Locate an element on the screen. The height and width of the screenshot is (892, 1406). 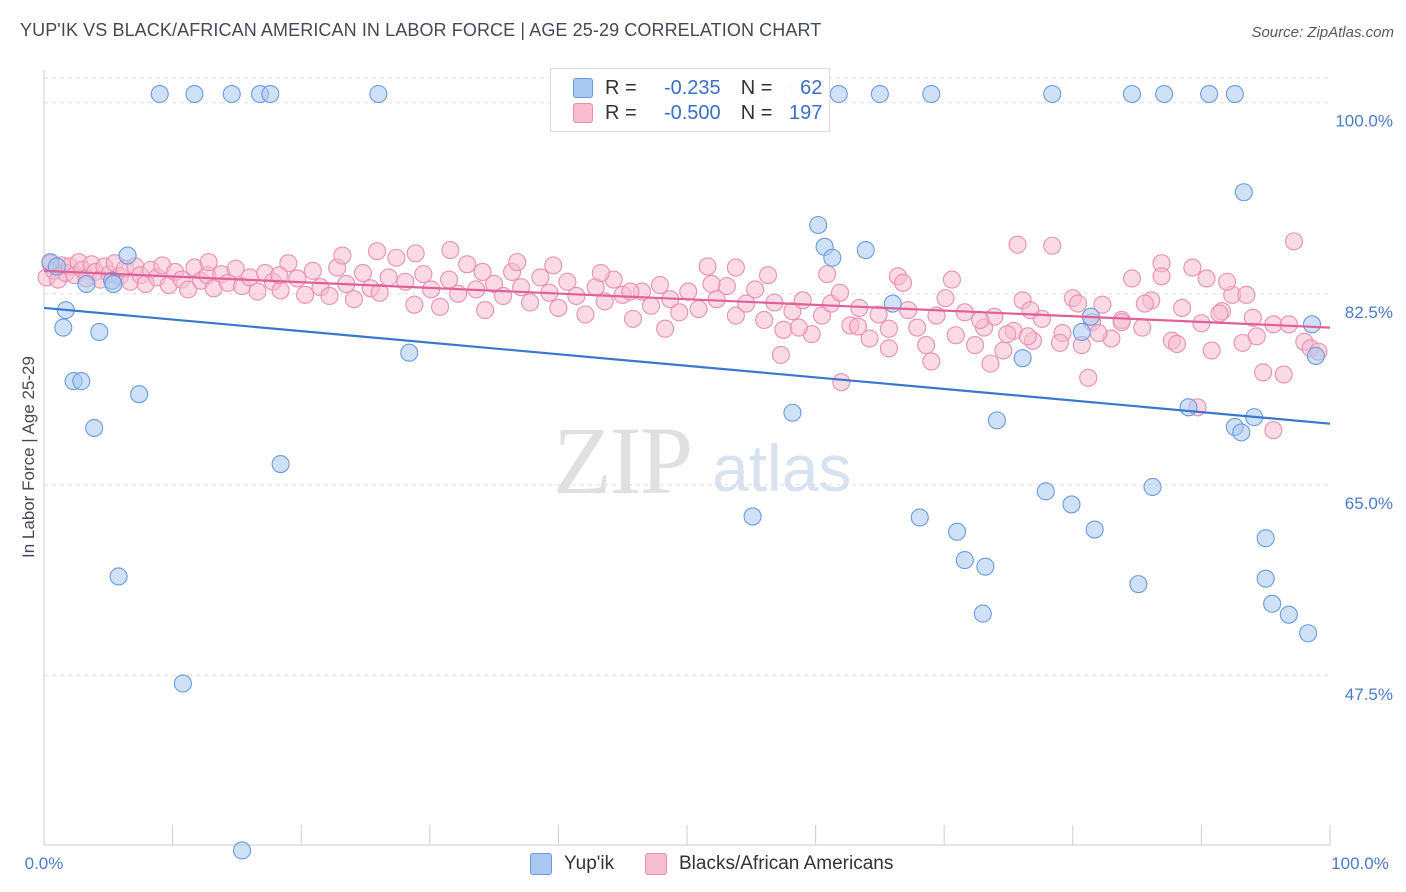
legend-swatch-black is located at coordinates (583, 113).